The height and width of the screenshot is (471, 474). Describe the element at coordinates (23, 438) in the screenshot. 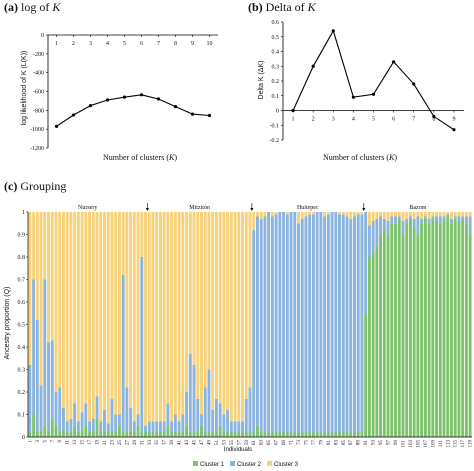

I see `panel-c-ytick-label: 0` at that location.